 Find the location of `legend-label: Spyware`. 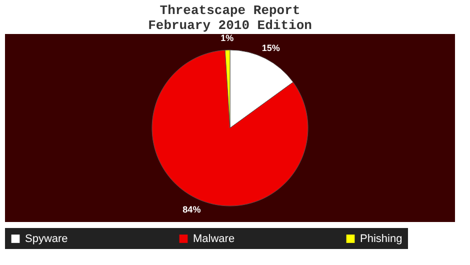

legend-label: Spyware is located at coordinates (46, 238).